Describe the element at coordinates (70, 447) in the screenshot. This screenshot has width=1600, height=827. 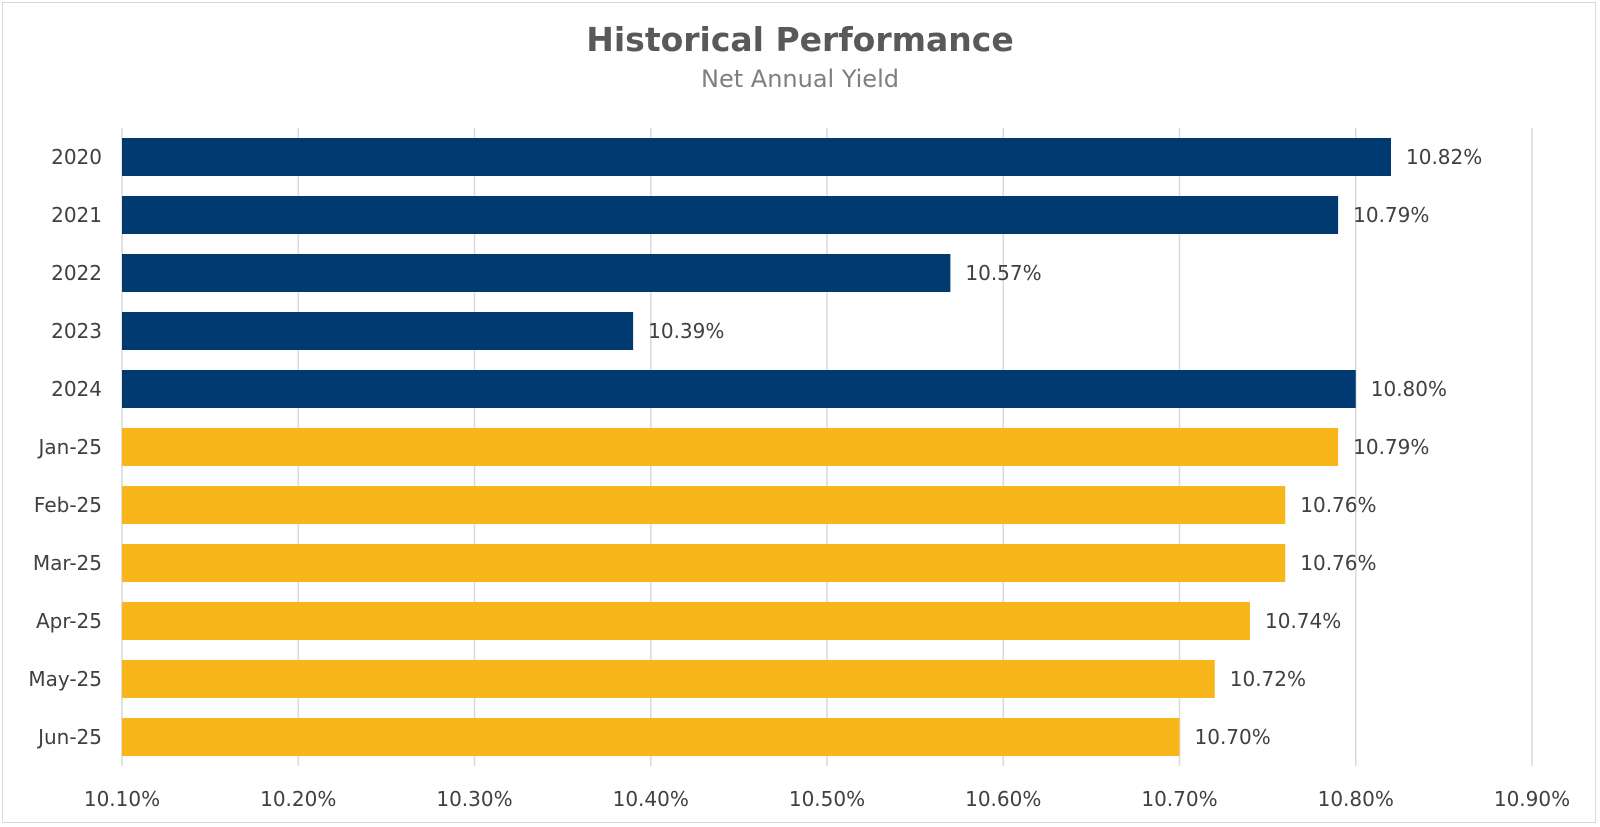
I see `category-label: Jan-25` at that location.